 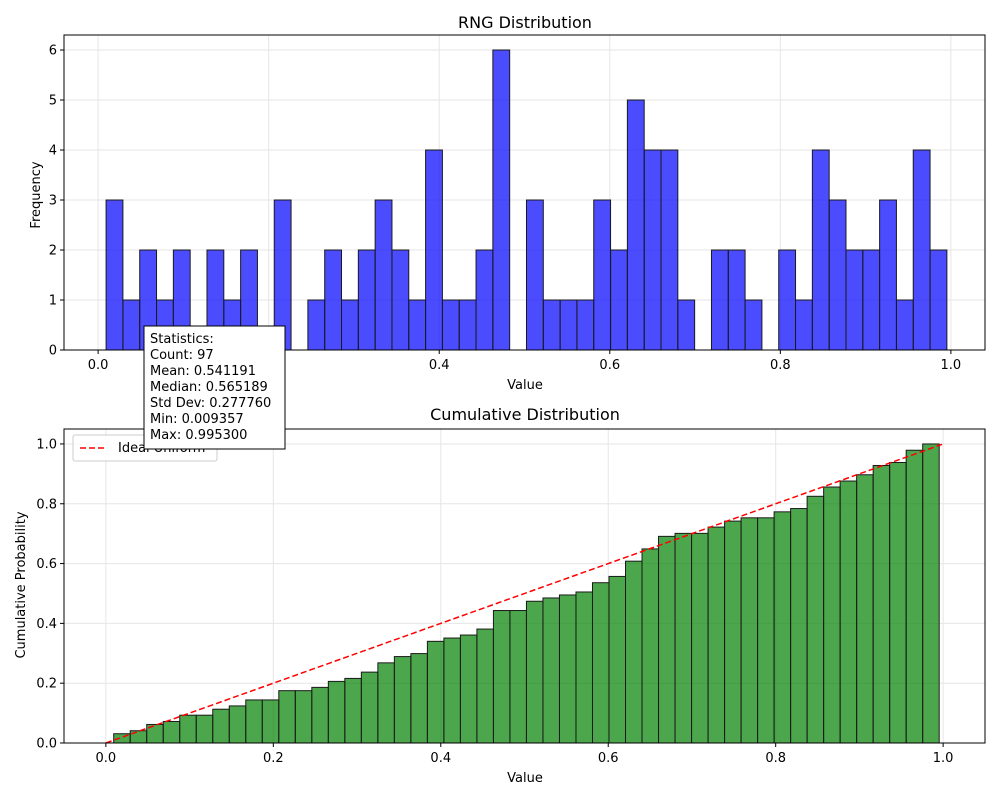 What do you see at coordinates (46, 684) in the screenshot?
I see `y-tick-label: 0.2` at bounding box center [46, 684].